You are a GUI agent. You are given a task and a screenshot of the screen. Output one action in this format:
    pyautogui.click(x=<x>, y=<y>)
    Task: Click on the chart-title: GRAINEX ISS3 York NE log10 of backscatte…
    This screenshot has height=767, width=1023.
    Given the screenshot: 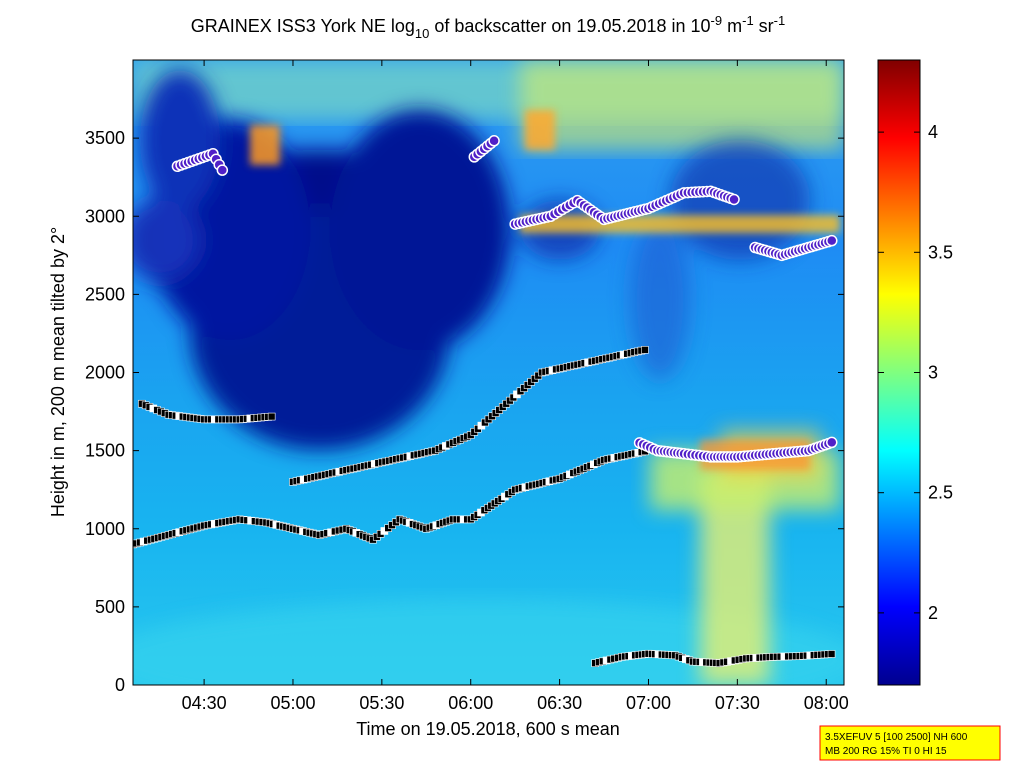 What is the action you would take?
    pyautogui.click(x=488, y=27)
    